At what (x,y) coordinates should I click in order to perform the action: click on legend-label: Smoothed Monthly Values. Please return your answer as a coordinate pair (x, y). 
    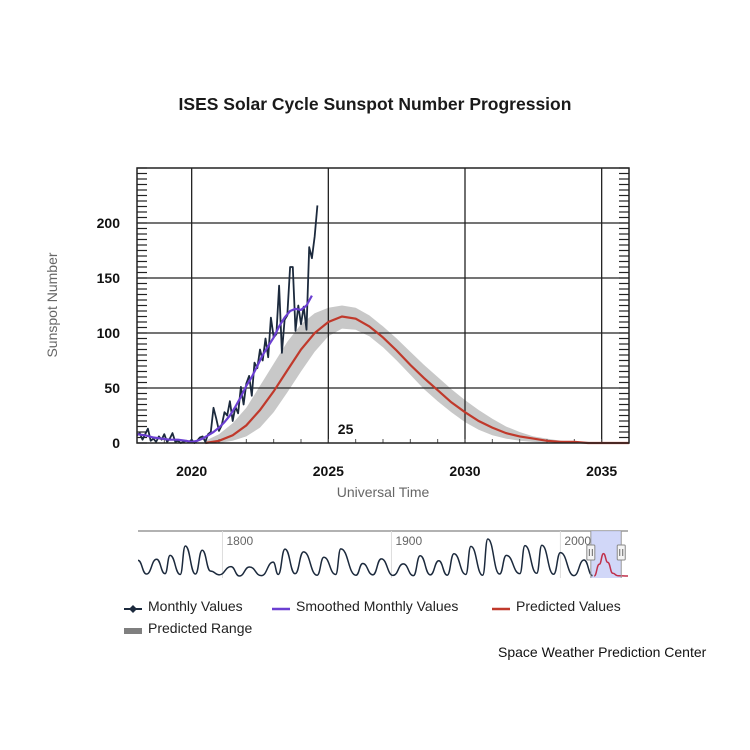
    Looking at the image, I should click on (377, 606).